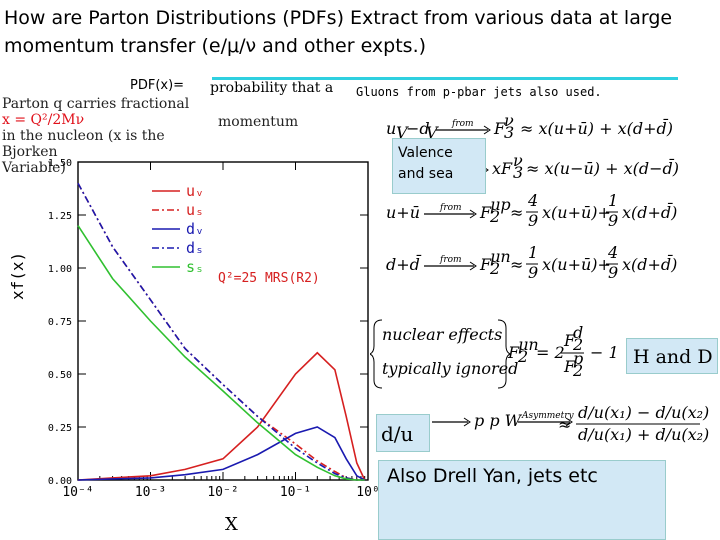 This screenshot has width=720, height=540. Describe the element at coordinates (195, 267) in the screenshot. I see `legend-label: sₛ` at that location.